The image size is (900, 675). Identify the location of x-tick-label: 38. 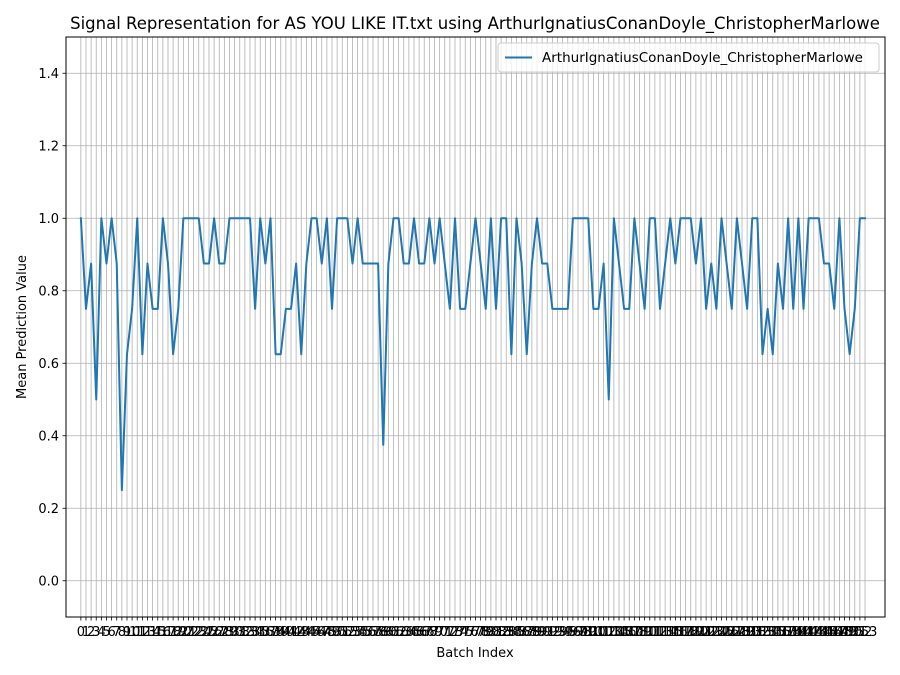
(275, 632).